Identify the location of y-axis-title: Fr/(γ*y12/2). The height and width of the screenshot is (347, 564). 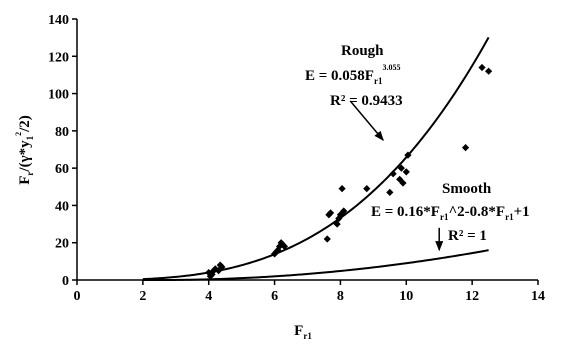
(24, 150).